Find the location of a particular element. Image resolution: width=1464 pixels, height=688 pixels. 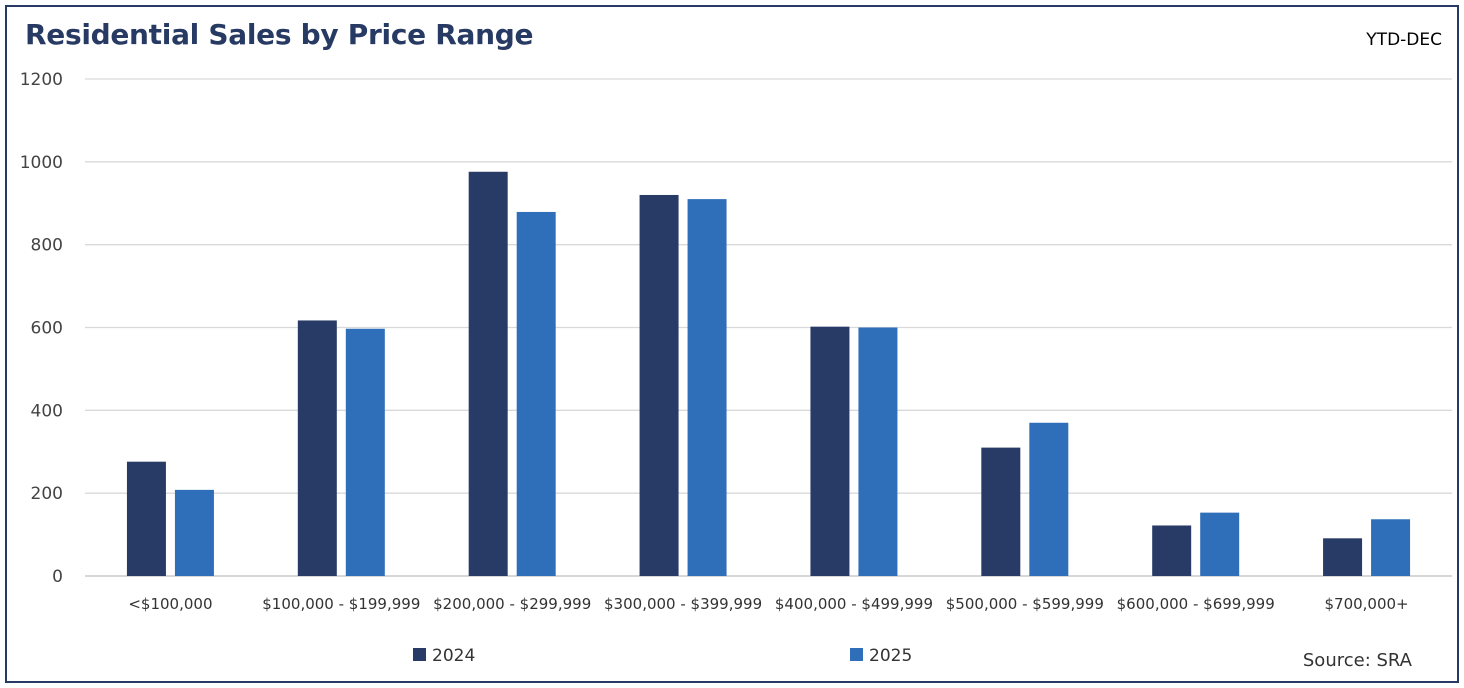

period-label: YTD-DEC is located at coordinates (1404, 40).